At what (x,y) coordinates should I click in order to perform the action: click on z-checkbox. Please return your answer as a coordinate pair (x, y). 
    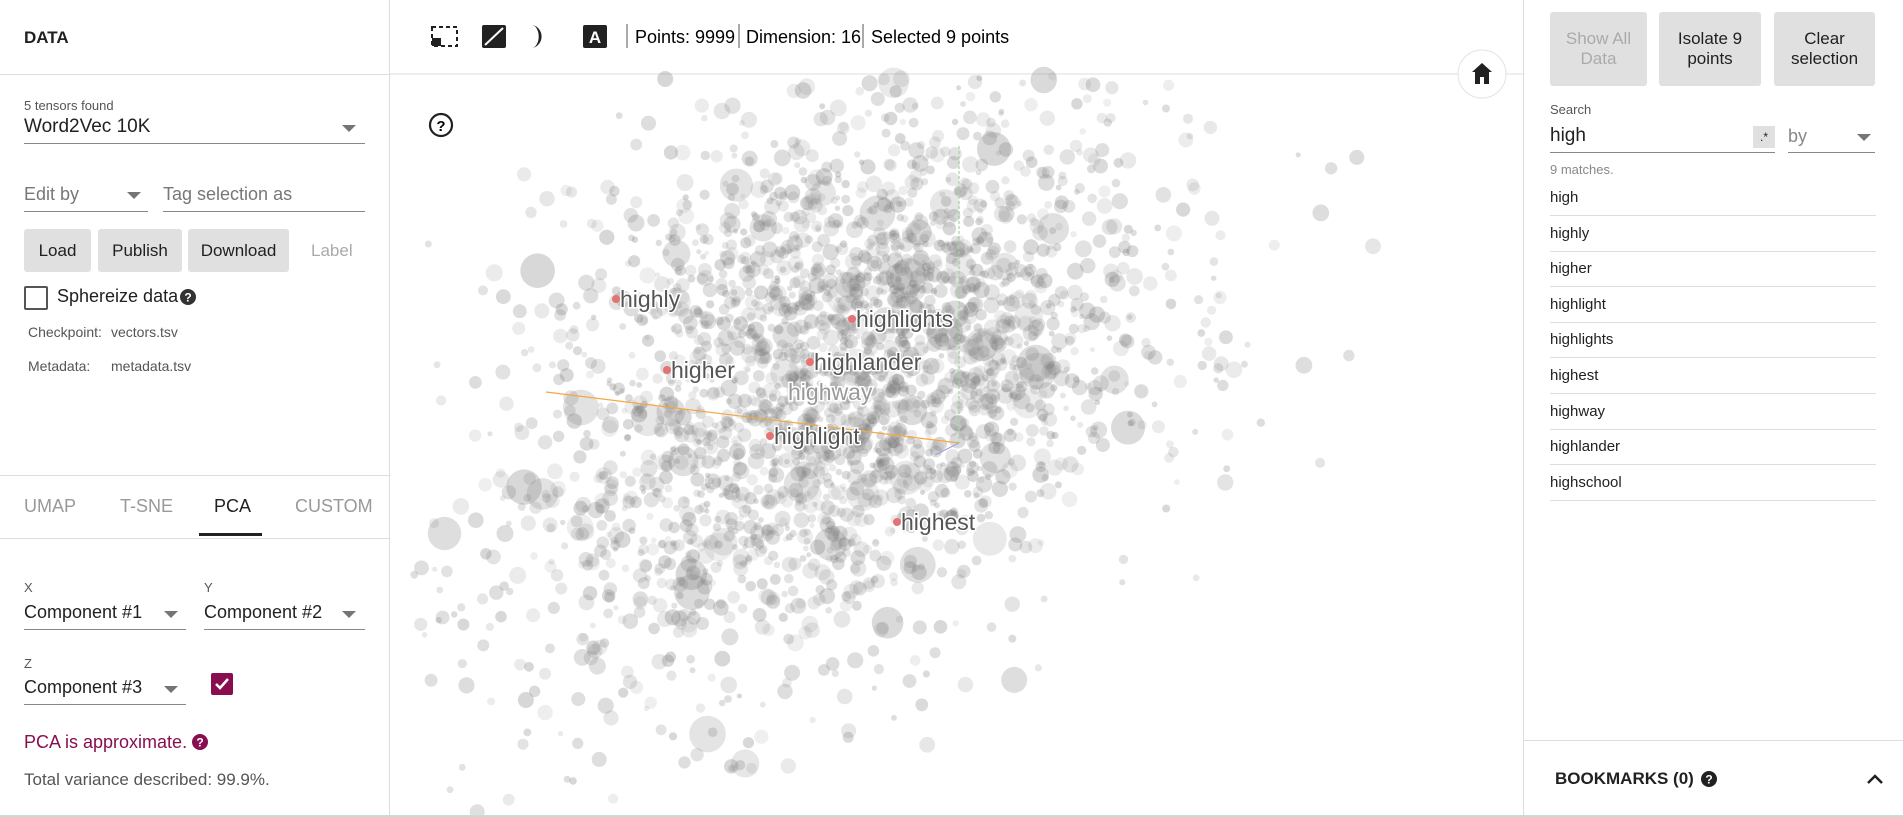
    Looking at the image, I should click on (222, 684).